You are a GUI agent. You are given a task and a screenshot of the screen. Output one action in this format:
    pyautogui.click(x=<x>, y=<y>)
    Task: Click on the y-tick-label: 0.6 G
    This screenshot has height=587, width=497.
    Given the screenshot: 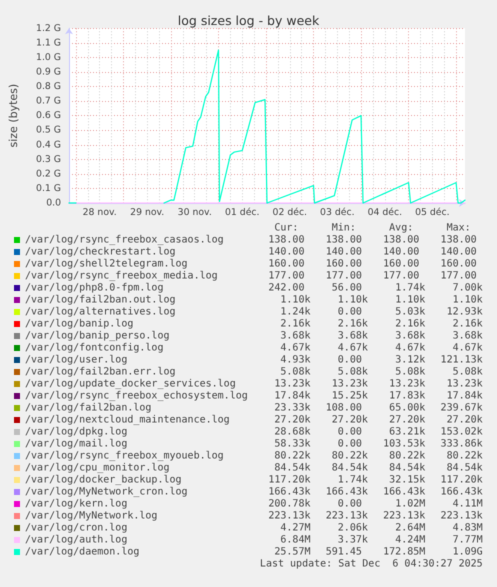 What is the action you would take?
    pyautogui.click(x=48, y=116)
    